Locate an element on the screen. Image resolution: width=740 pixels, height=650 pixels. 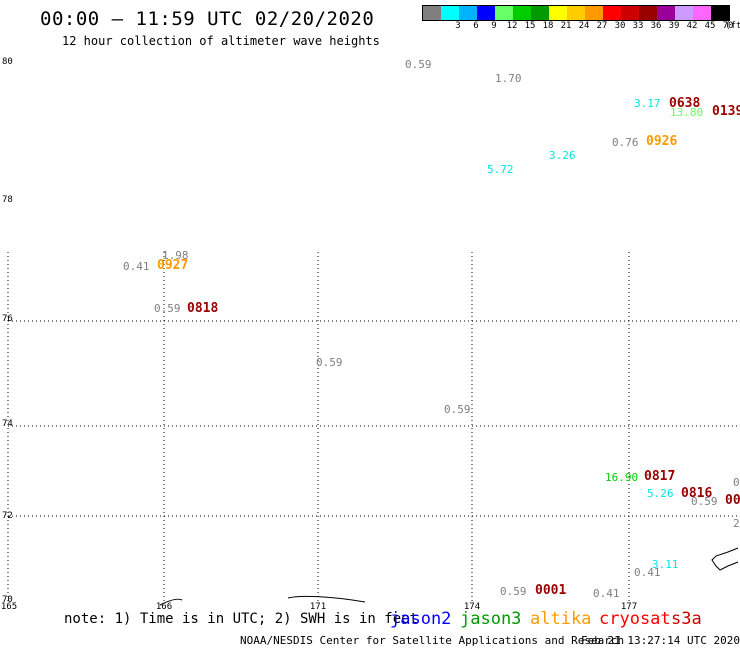
latitude-label: 72 is located at coordinates (7, 516).